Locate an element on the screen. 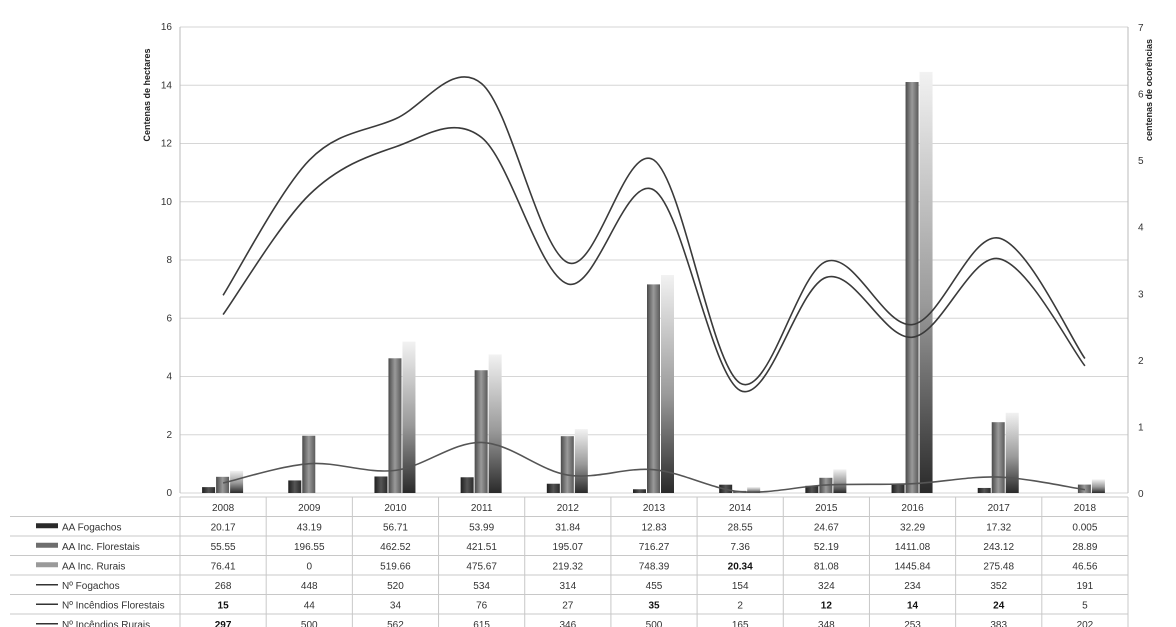 Image resolution: width=1176 pixels, height=627 pixels. bar-aa-inc-florestais-2011 is located at coordinates (481, 431).